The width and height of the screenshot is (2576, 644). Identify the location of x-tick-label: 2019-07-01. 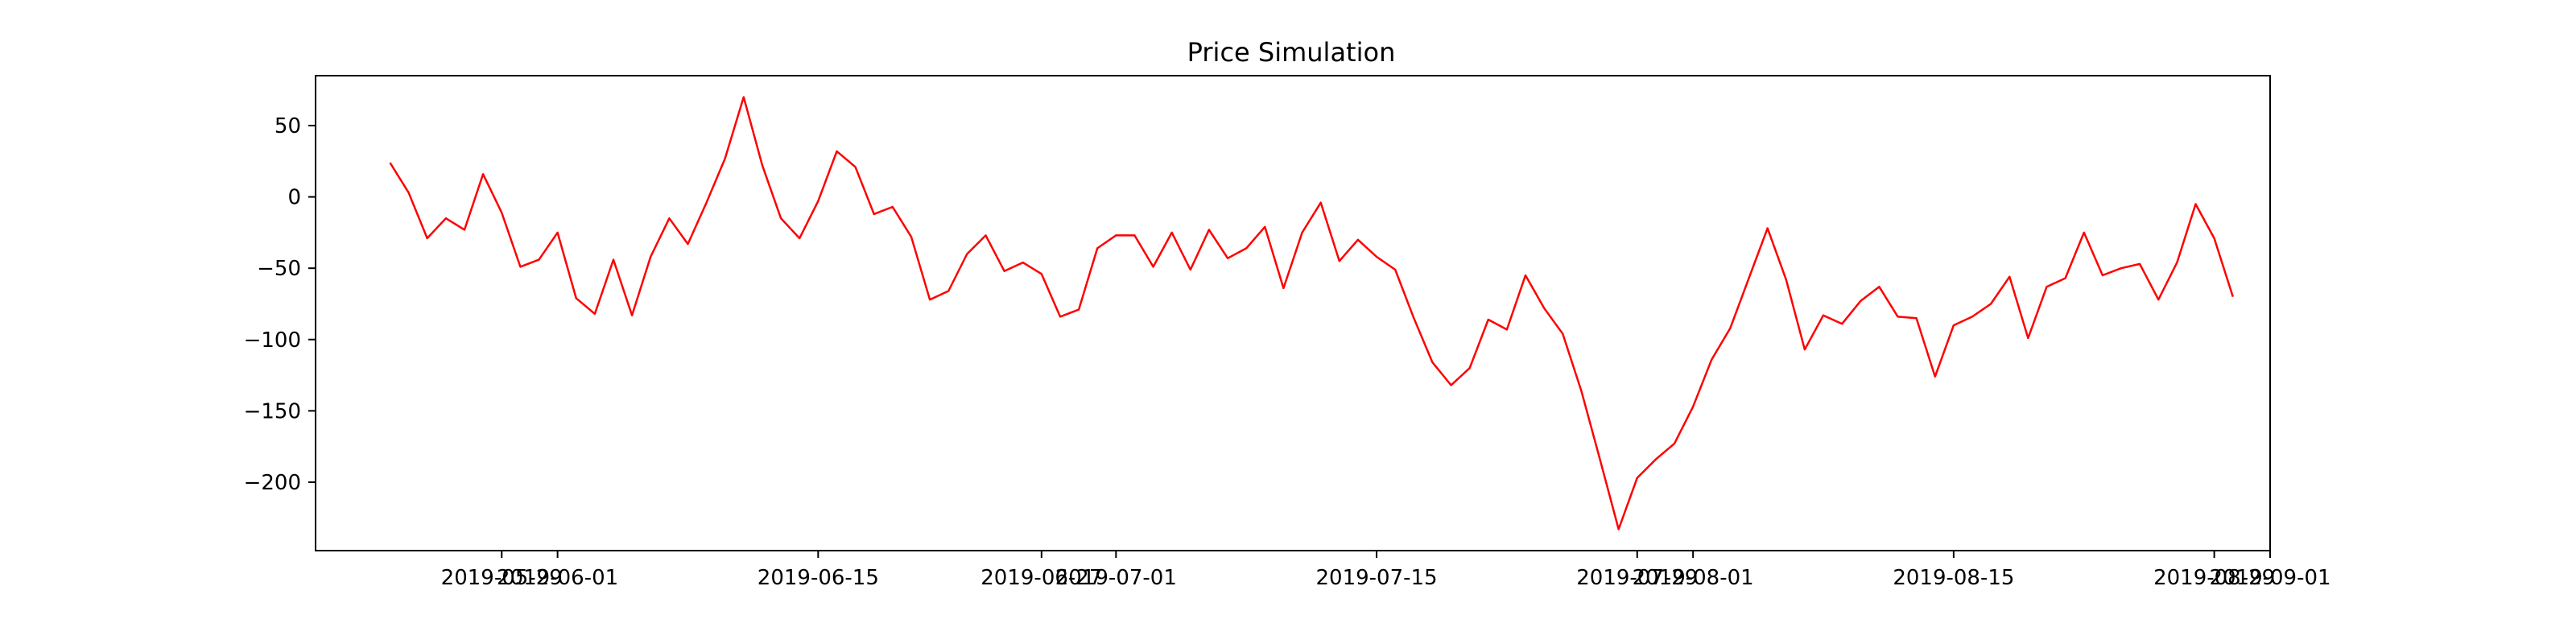
(1116, 578).